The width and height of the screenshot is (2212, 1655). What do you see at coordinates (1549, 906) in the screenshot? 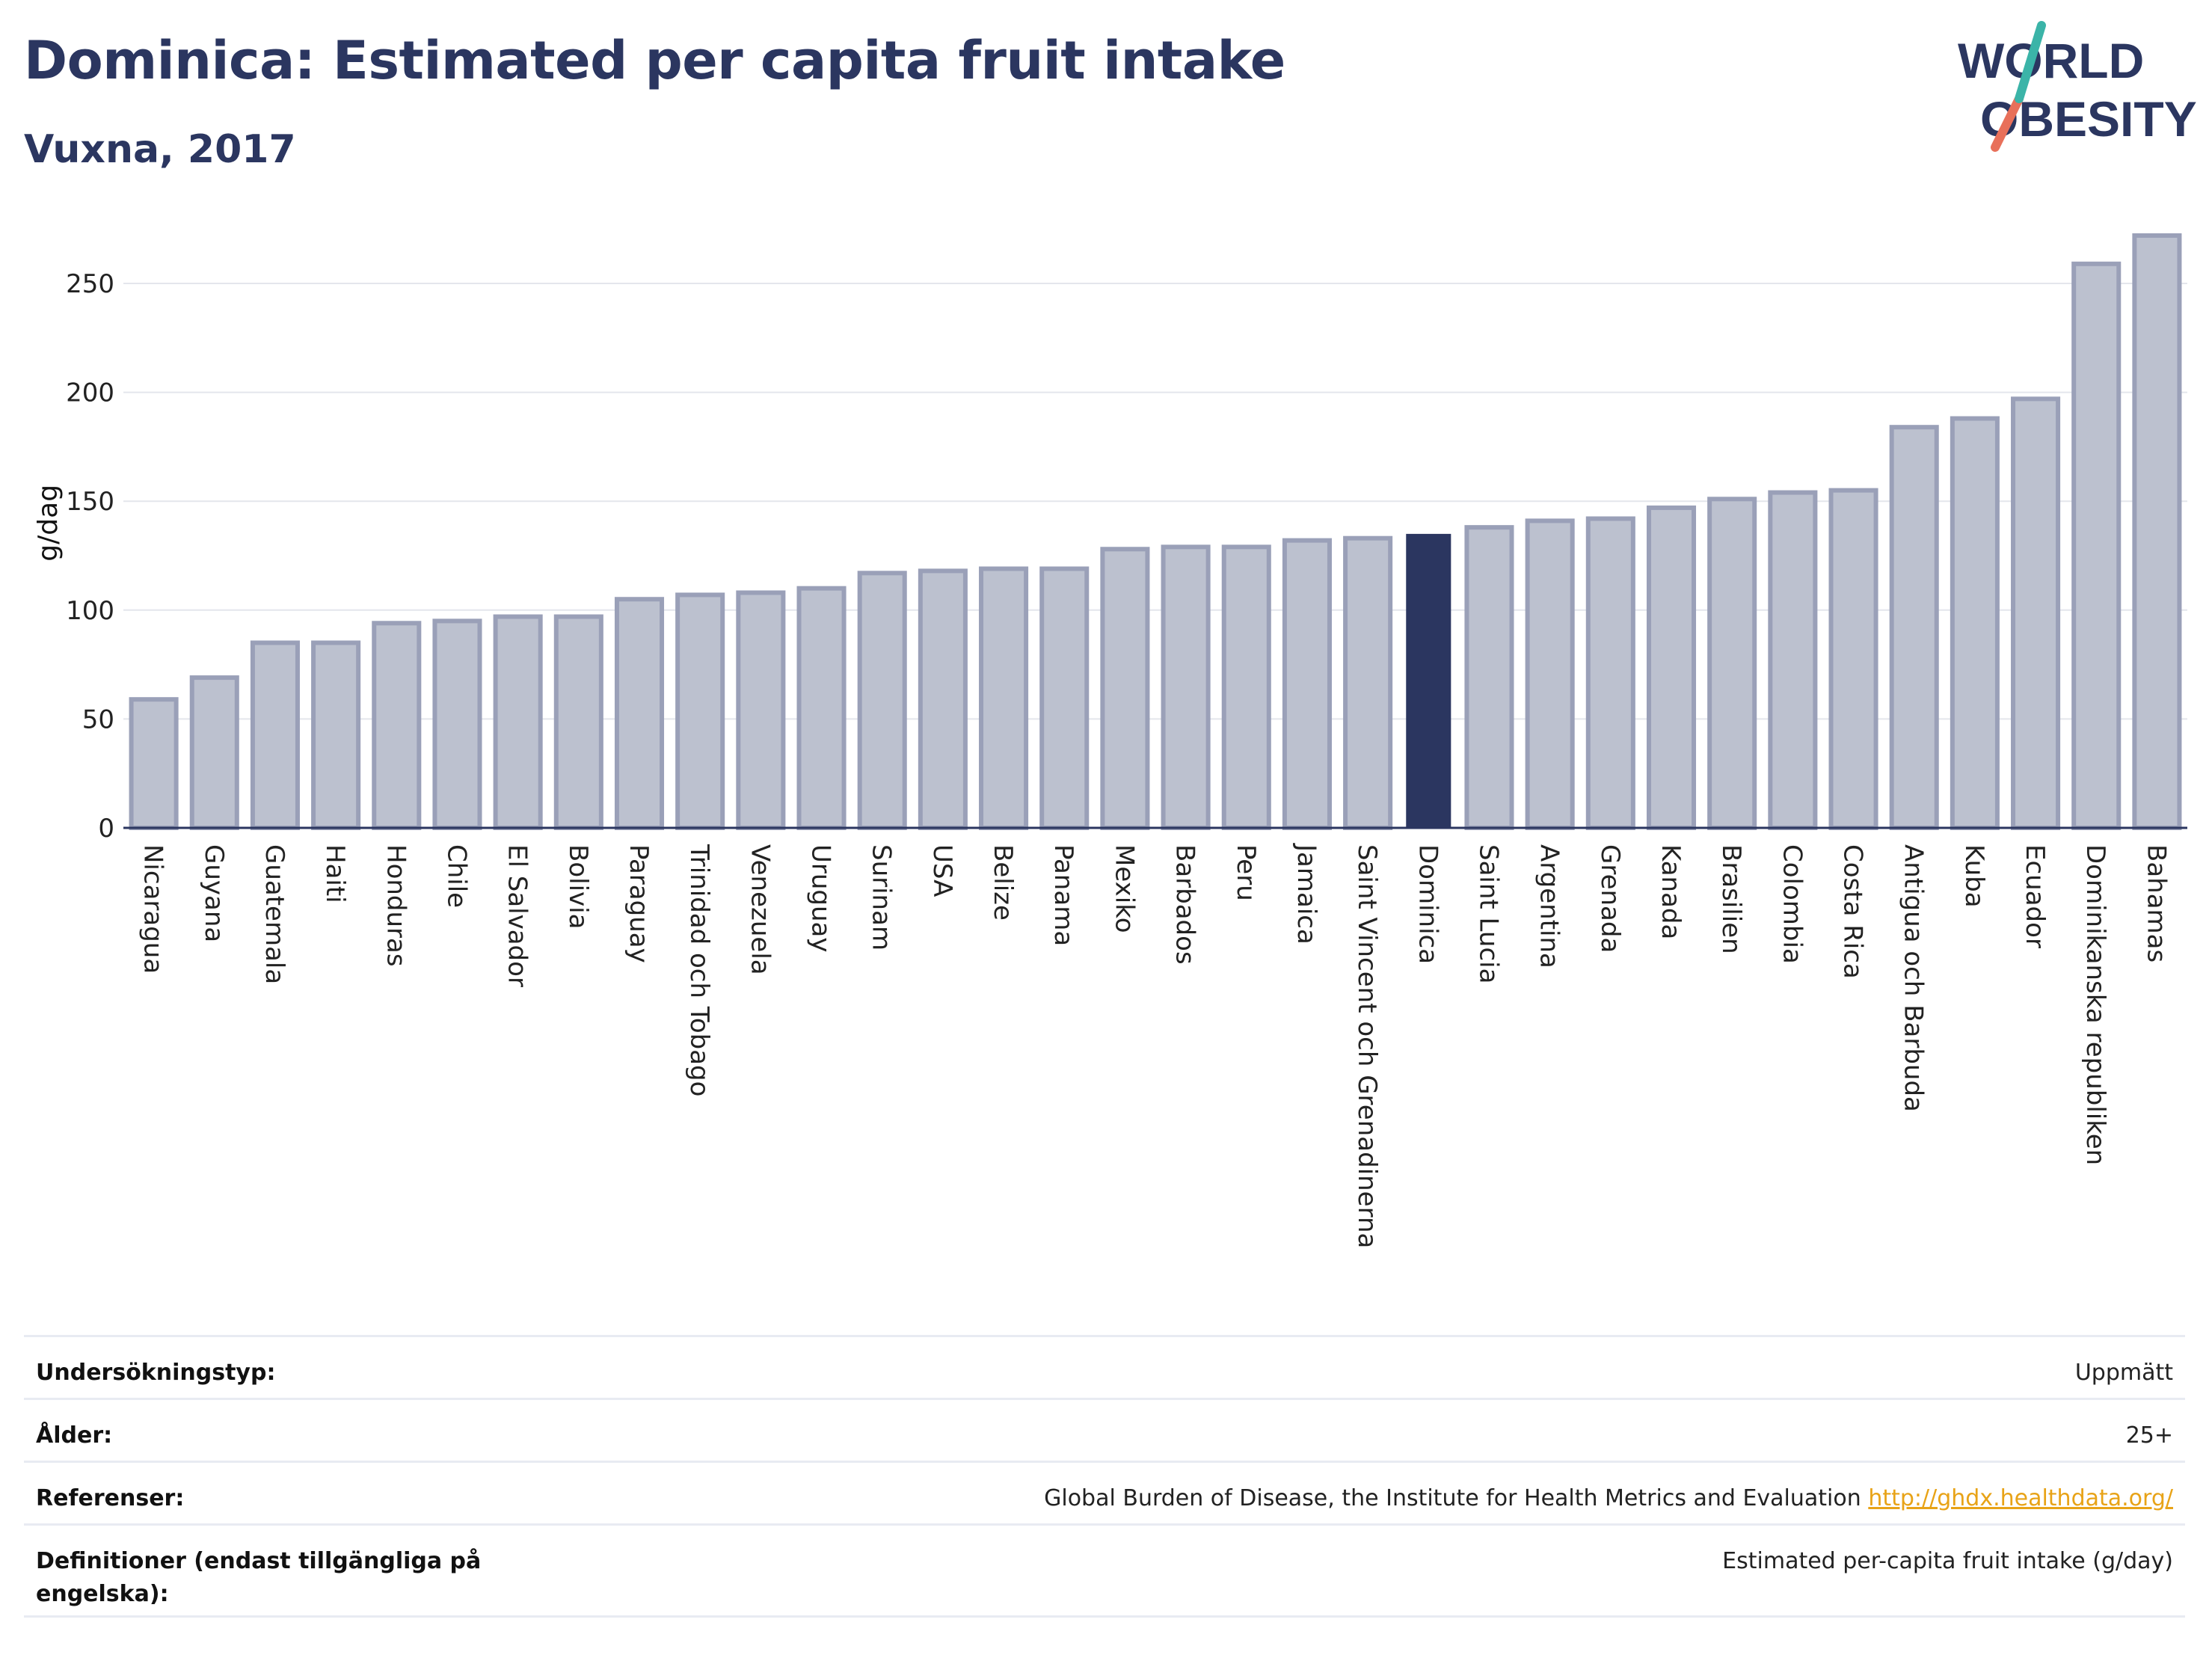
I see `x-tick-label: Argentina` at bounding box center [1549, 906].